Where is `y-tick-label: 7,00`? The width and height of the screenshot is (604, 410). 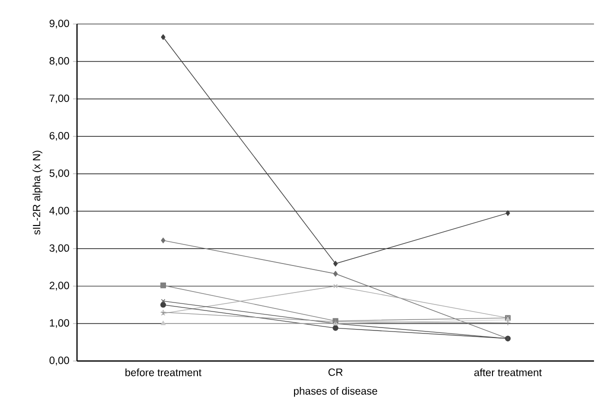
y-tick-label: 7,00 is located at coordinates (60, 99).